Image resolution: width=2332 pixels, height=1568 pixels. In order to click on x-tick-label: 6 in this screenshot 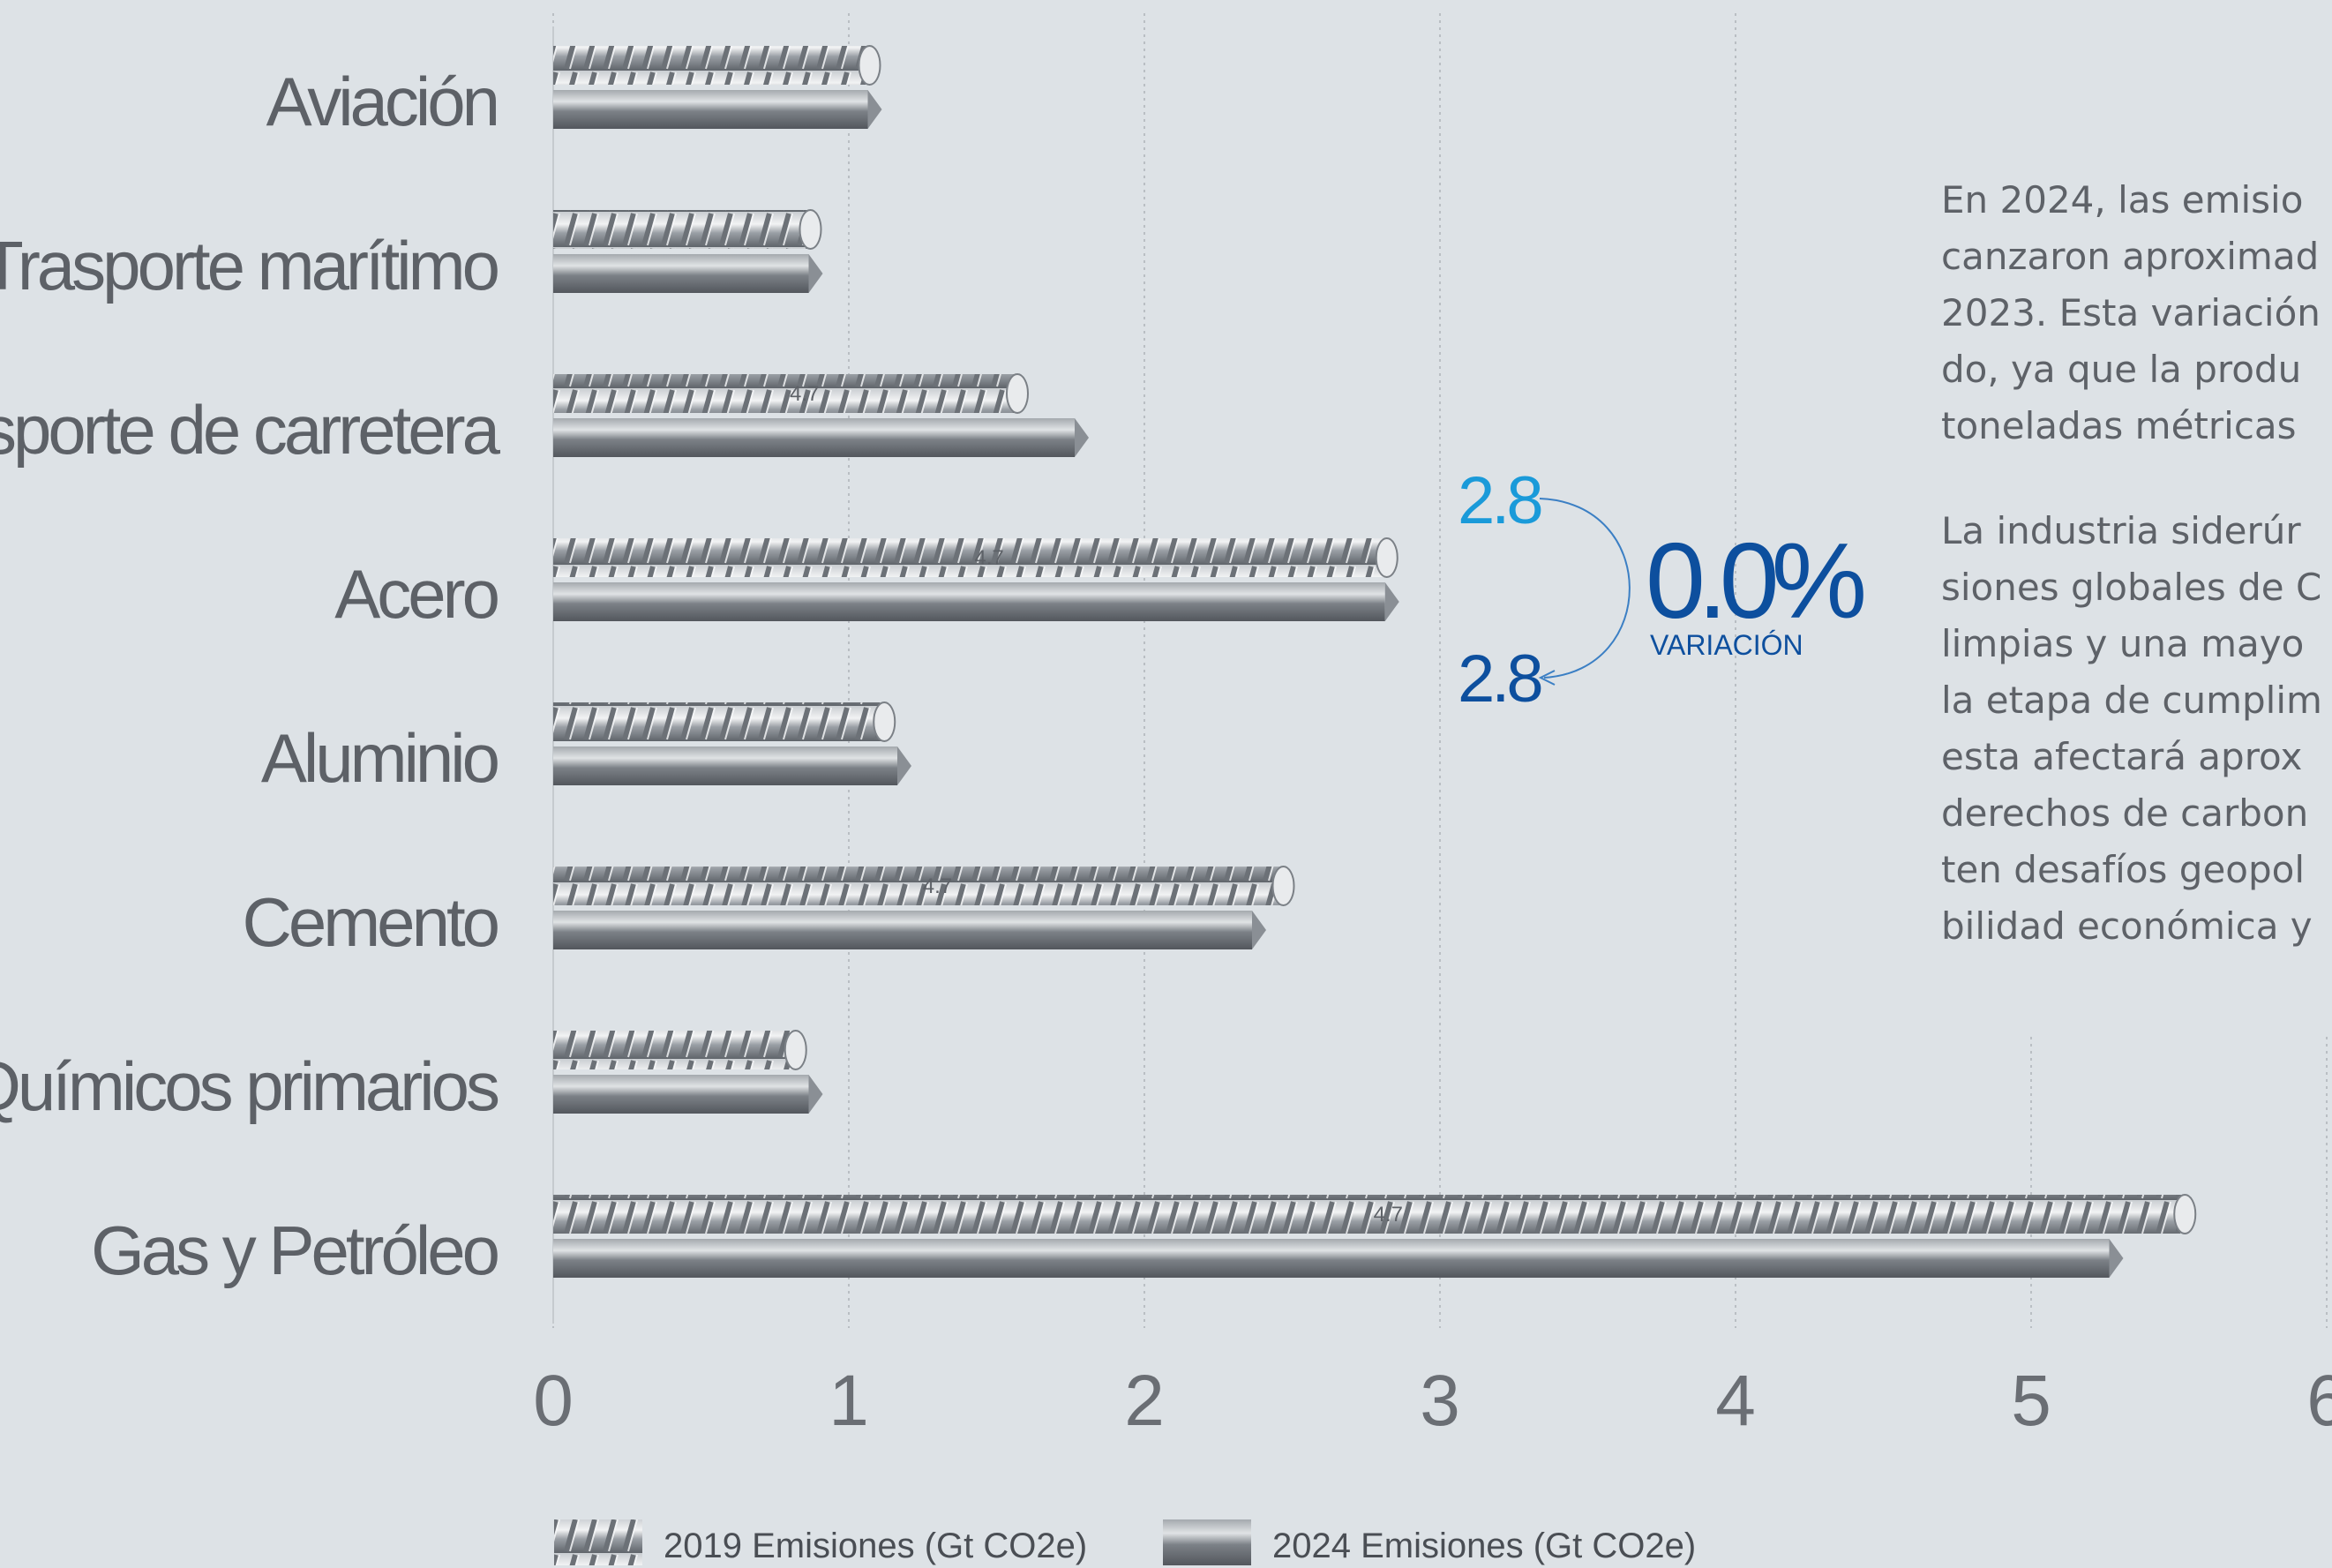, I will do `click(2319, 1401)`.